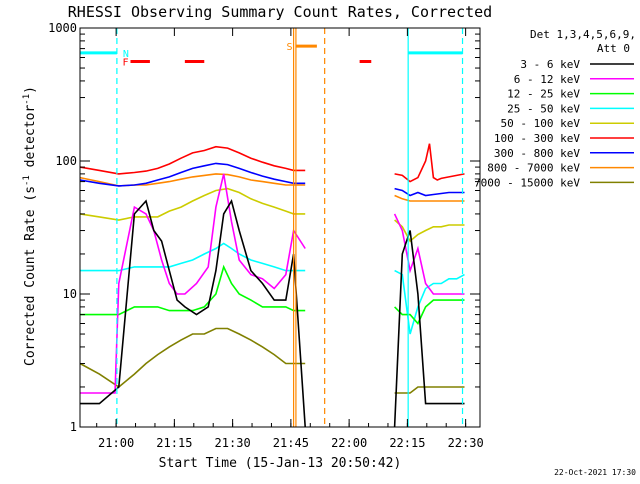 The width and height of the screenshot is (640, 484). Describe the element at coordinates (30, 276) in the screenshot. I see `y-axis-label-main: Corrected Count Rate (s` at that location.